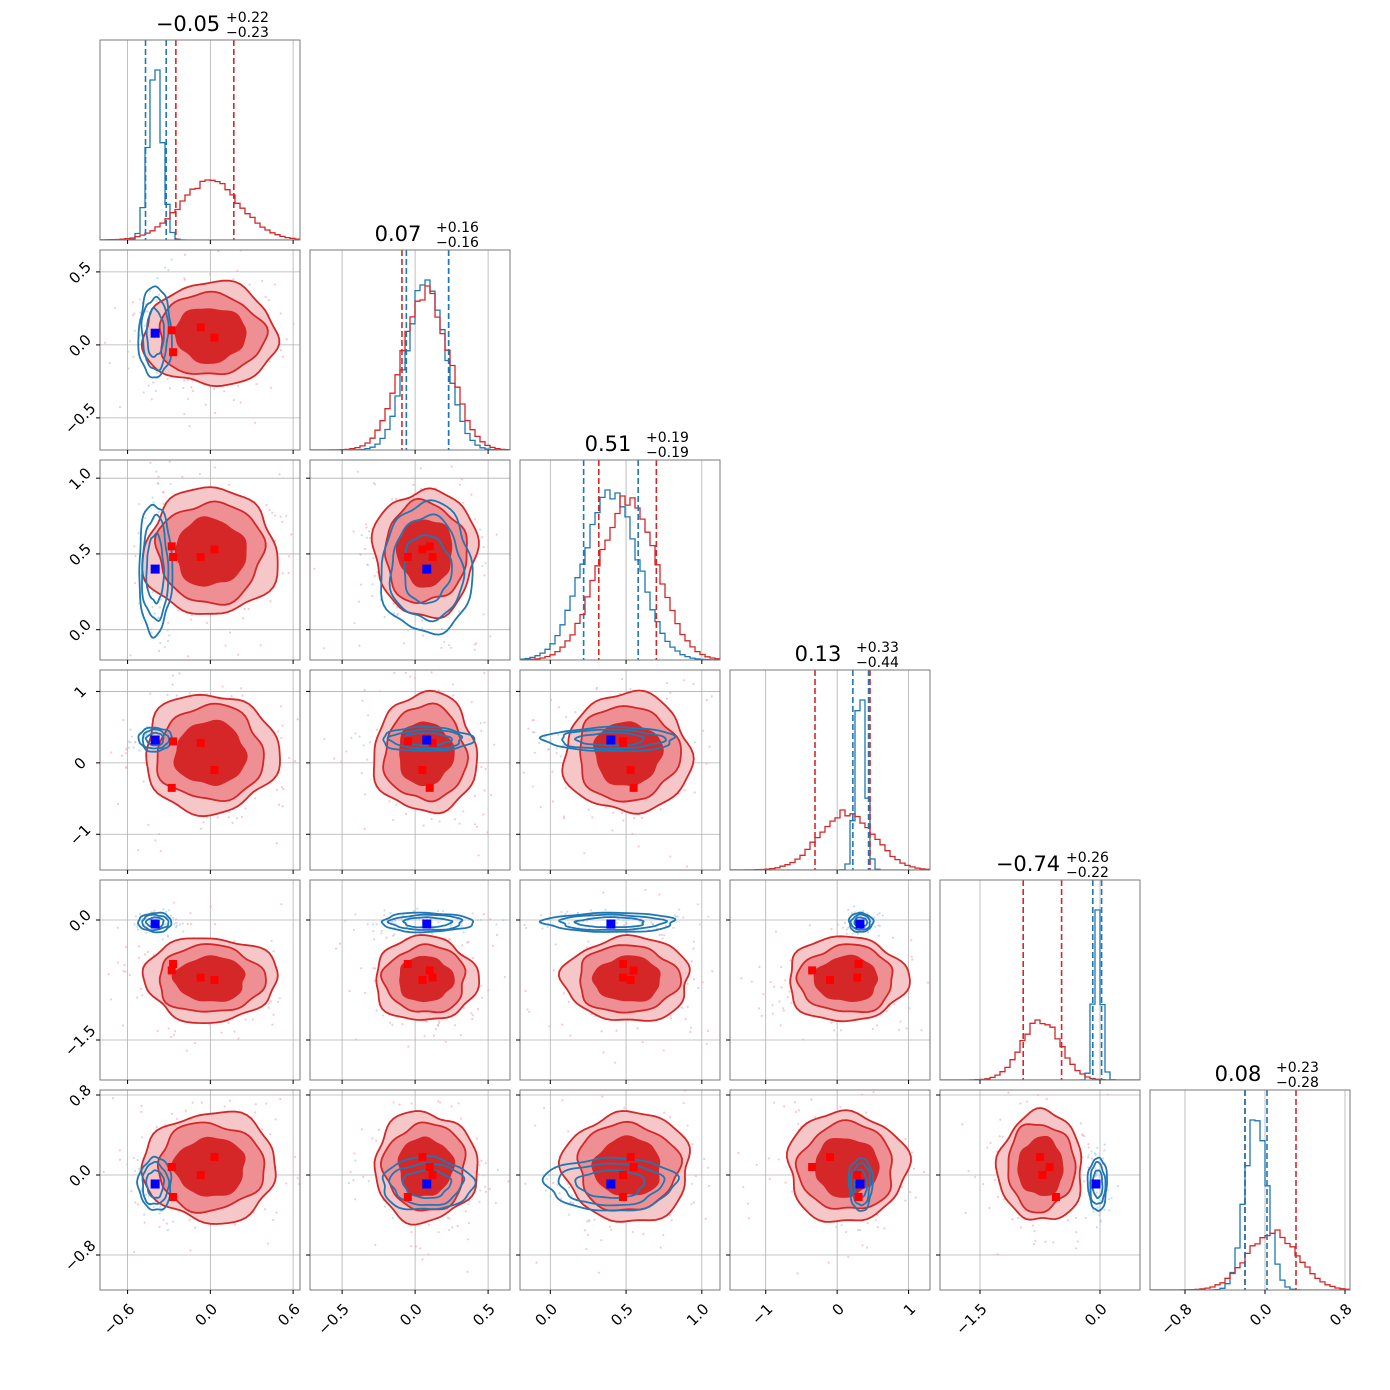 Image resolution: width=1390 pixels, height=1390 pixels. I want to click on hist-panel-3: 0.13 +0.33−0.44, so click(830, 757).